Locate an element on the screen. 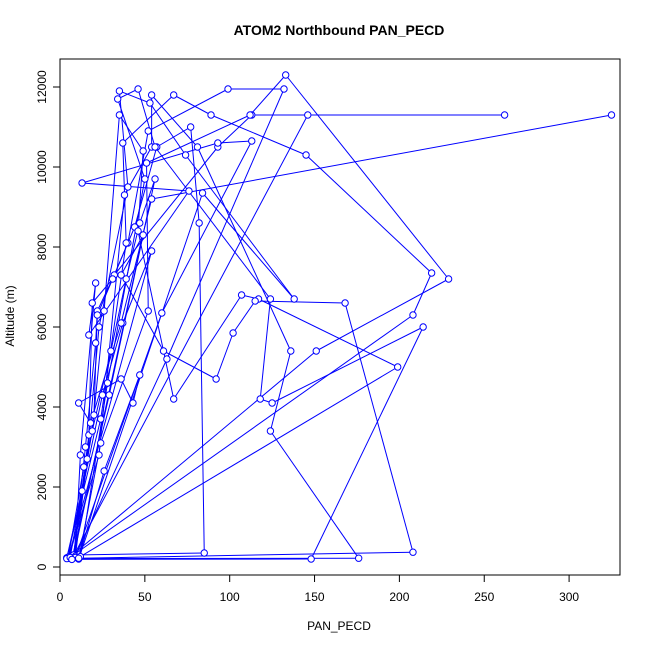 The height and width of the screenshot is (650, 650). chart-title: ATOM2 Northbound PAN_PECD is located at coordinates (339, 30).